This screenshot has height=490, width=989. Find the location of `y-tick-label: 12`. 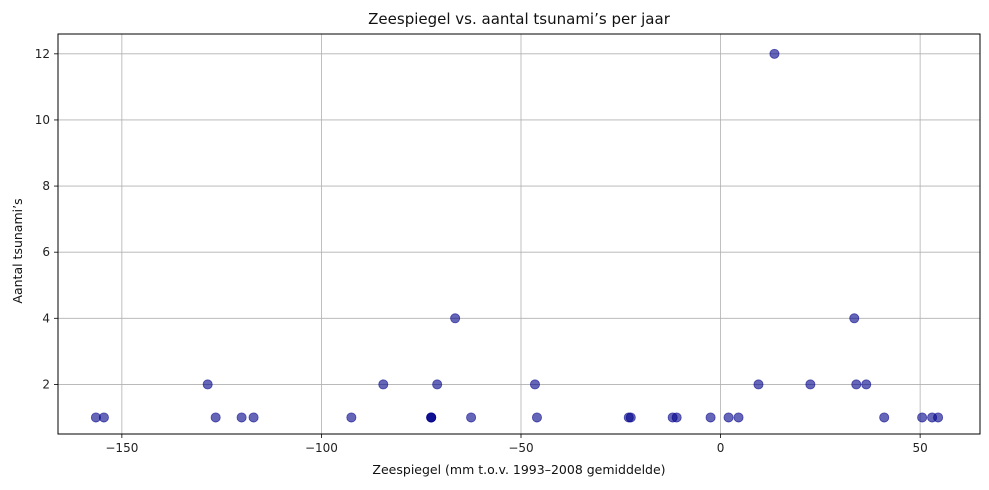

y-tick-label: 12 is located at coordinates (42, 54).